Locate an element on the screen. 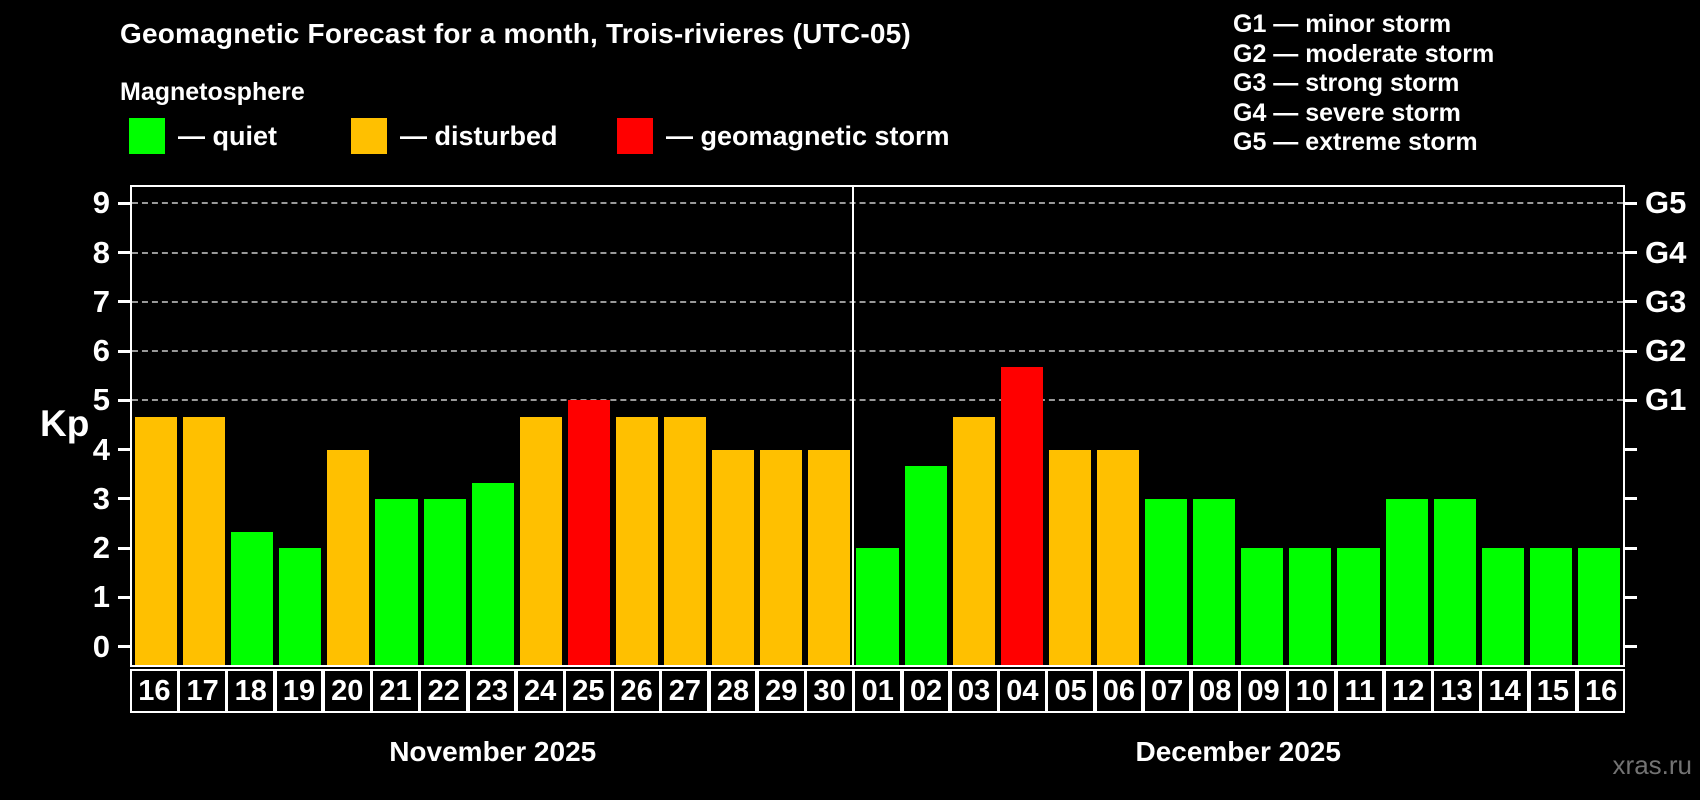 The height and width of the screenshot is (800, 1700). y-tick-label-2: 2 is located at coordinates (101, 548).